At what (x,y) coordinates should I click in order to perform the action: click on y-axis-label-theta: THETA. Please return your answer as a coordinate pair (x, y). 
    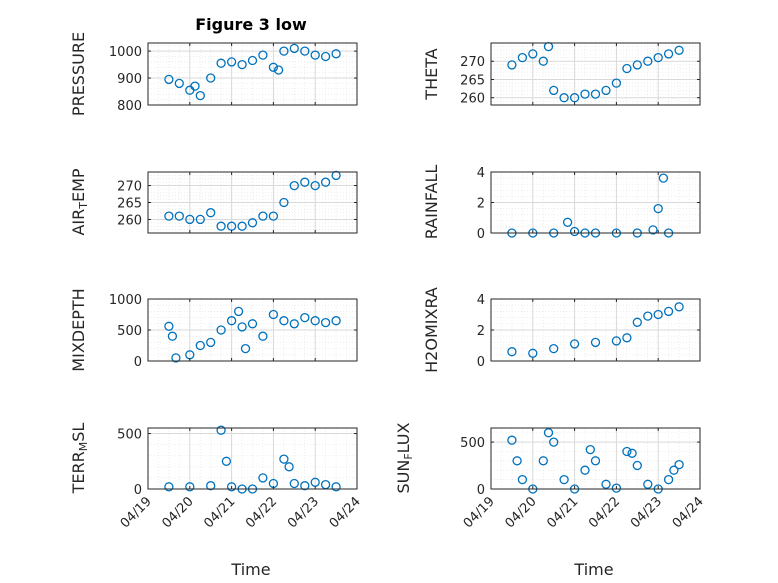
    Looking at the image, I should click on (431, 74).